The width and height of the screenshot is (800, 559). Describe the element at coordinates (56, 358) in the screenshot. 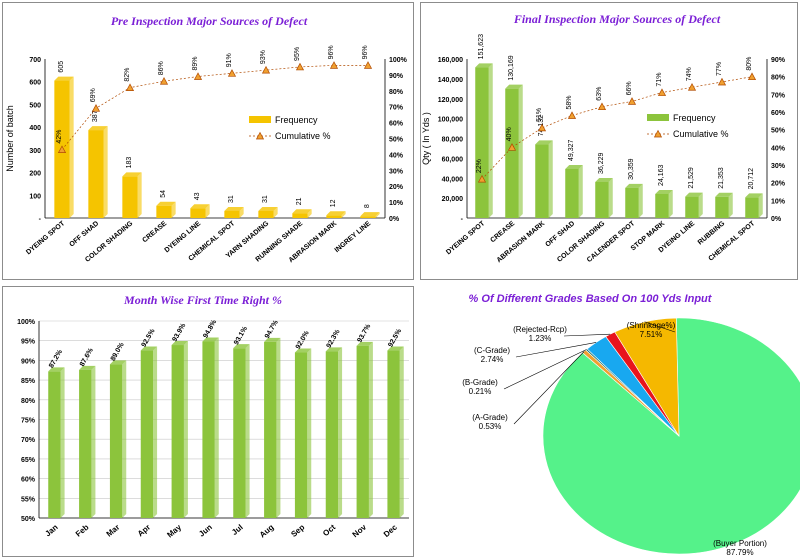

I see `bar-value-label: 87.2%` at that location.